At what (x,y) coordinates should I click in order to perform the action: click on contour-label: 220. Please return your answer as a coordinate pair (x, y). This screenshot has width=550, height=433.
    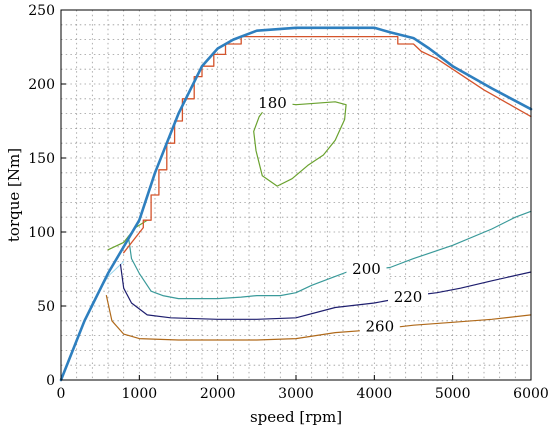
    Looking at the image, I should click on (408, 297).